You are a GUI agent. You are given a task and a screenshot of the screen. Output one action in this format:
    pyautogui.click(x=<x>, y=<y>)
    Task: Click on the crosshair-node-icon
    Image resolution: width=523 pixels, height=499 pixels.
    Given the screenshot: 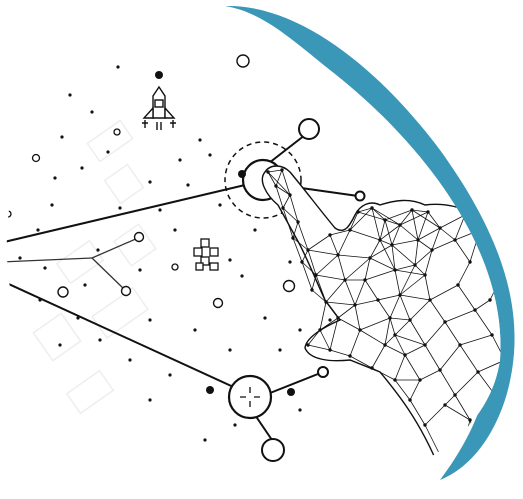 What is the action you would take?
    pyautogui.click(x=250, y=397)
    